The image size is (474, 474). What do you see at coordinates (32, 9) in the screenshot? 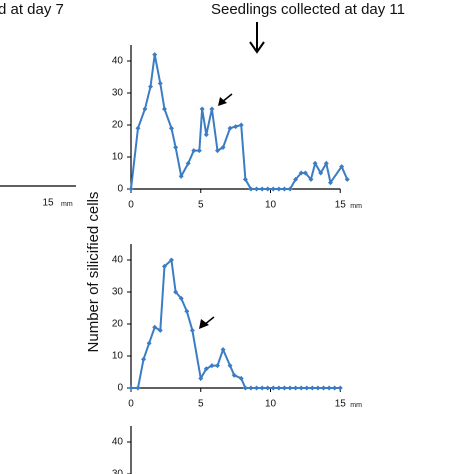
I see `left-header: d at day 7` at bounding box center [32, 9].